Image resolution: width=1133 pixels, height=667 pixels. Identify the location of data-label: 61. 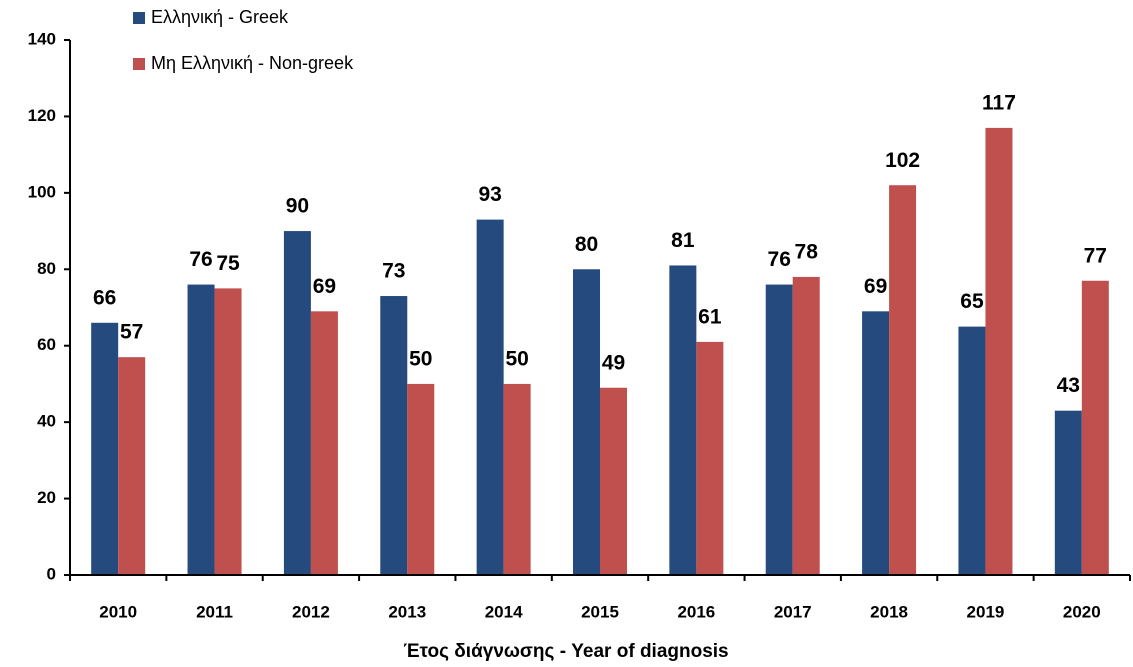
(710, 316).